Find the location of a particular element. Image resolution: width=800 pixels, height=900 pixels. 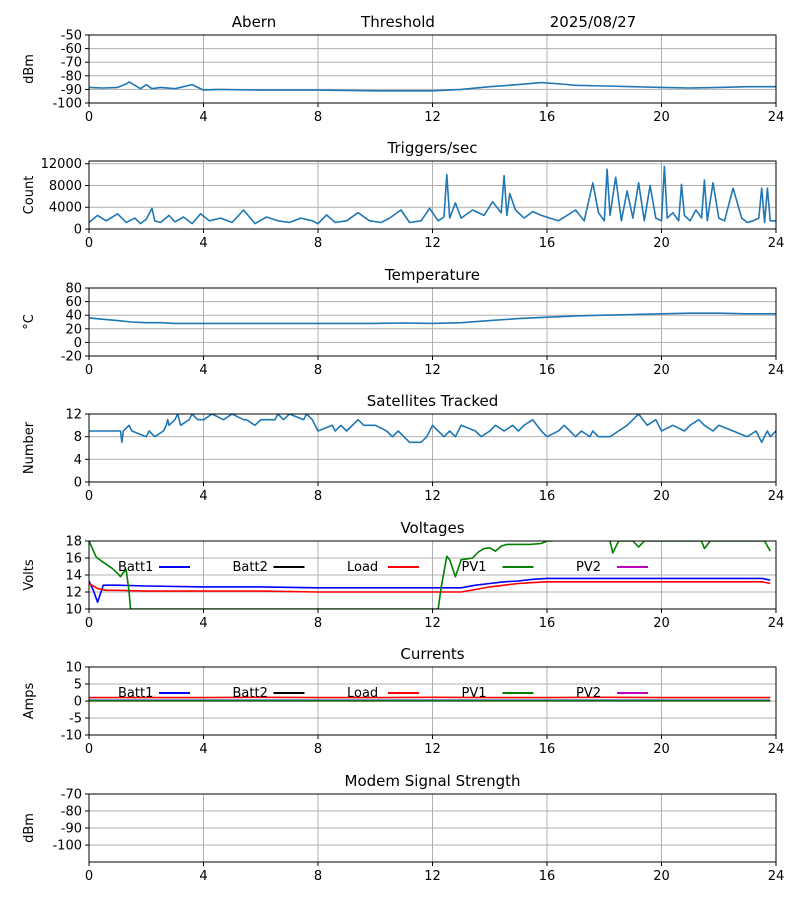

header-station: Abern is located at coordinates (254, 22).